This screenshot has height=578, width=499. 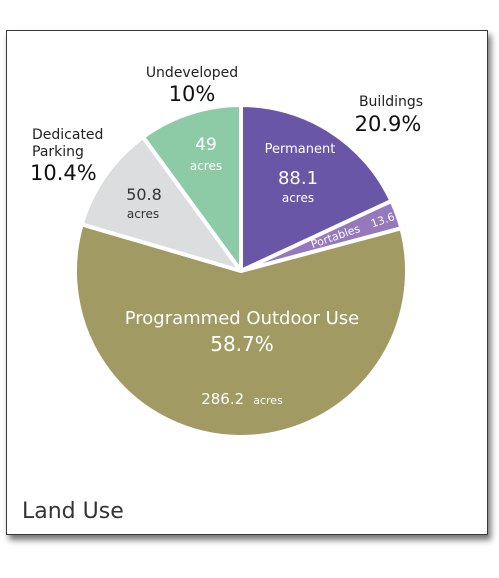 What do you see at coordinates (268, 400) in the screenshot?
I see `outdoor-unit: acres` at bounding box center [268, 400].